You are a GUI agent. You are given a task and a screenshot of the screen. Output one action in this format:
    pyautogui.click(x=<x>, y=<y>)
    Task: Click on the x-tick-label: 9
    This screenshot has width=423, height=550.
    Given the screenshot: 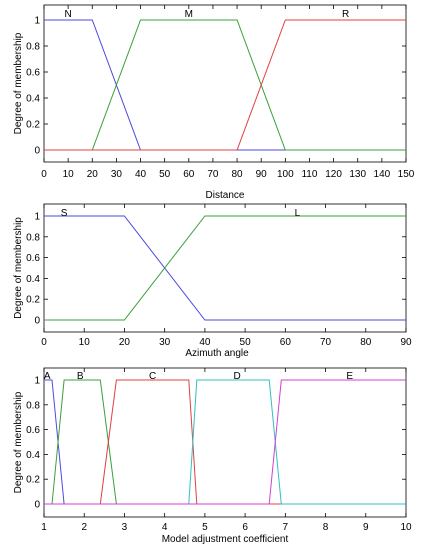 What is the action you would take?
    pyautogui.click(x=366, y=527)
    